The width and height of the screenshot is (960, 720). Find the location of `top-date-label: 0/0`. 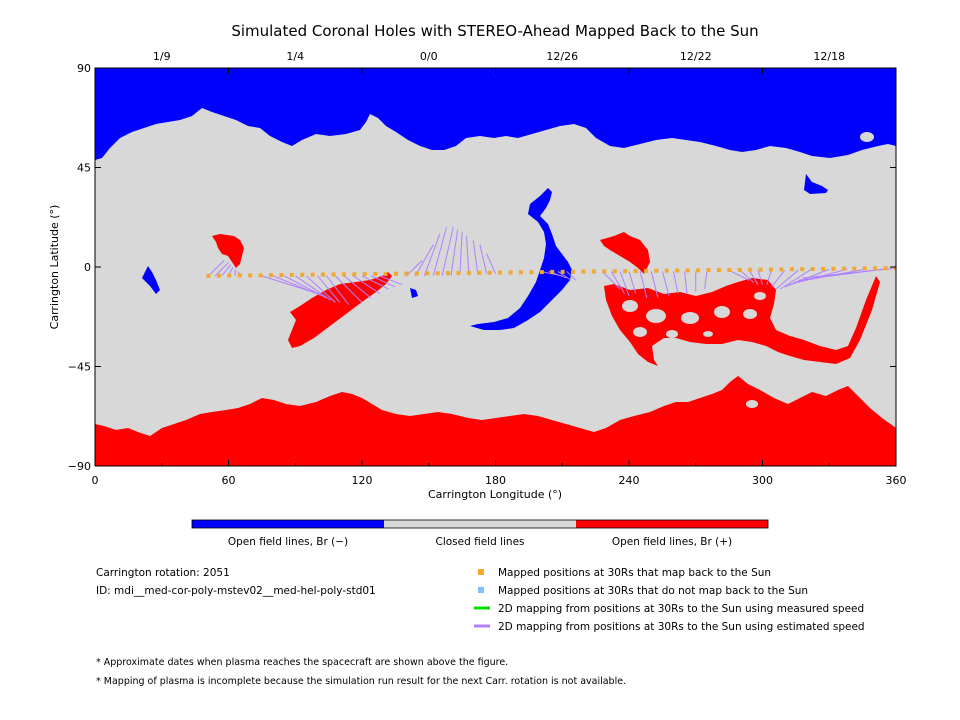

top-date-label: 0/0 is located at coordinates (429, 56).